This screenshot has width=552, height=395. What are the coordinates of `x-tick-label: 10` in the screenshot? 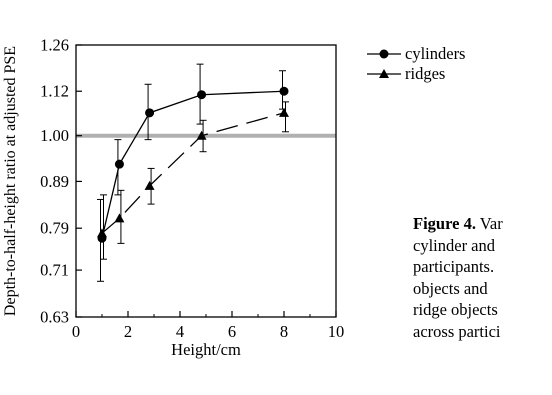 It's located at (336, 331).